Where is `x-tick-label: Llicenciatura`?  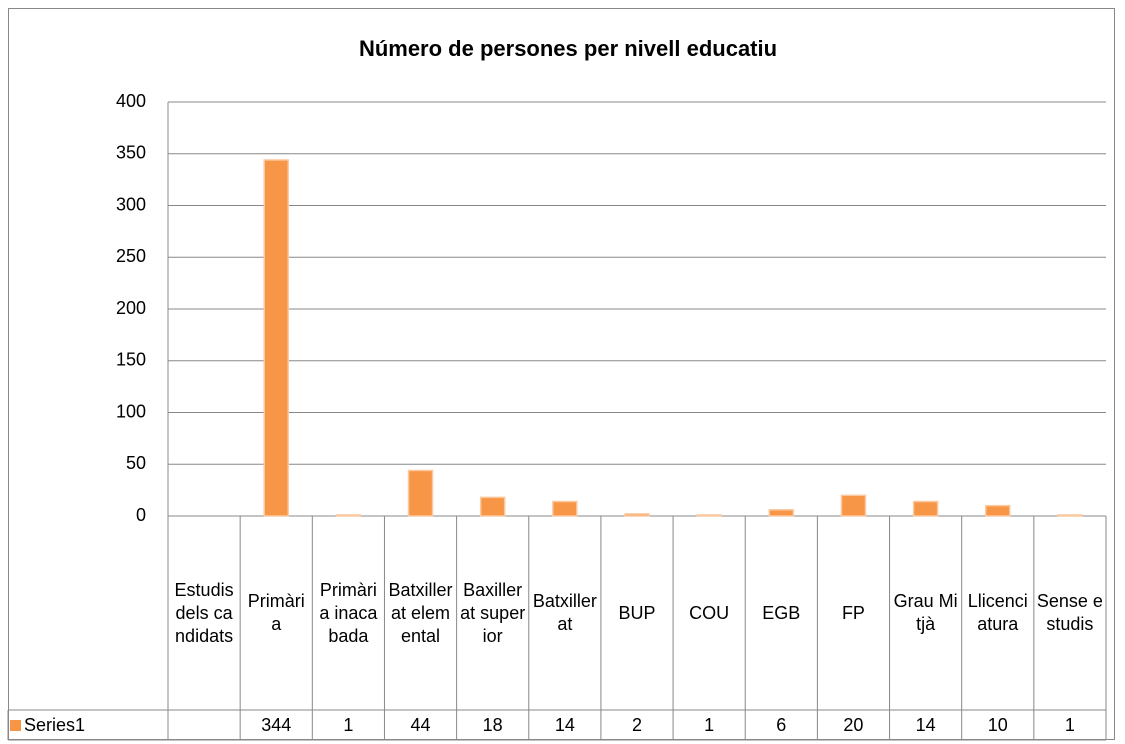
x-tick-label: Llicenciatura is located at coordinates (997, 612).